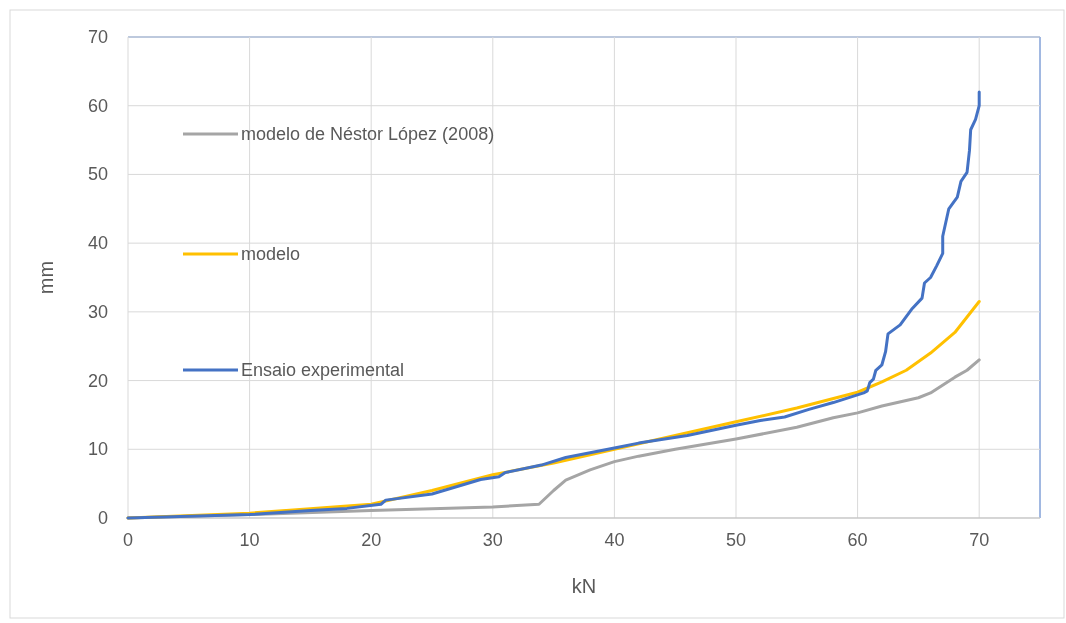 Image resolution: width=1066 pixels, height=623 pixels. What do you see at coordinates (97, 105) in the screenshot?
I see `y-tick-label: 60` at bounding box center [97, 105].